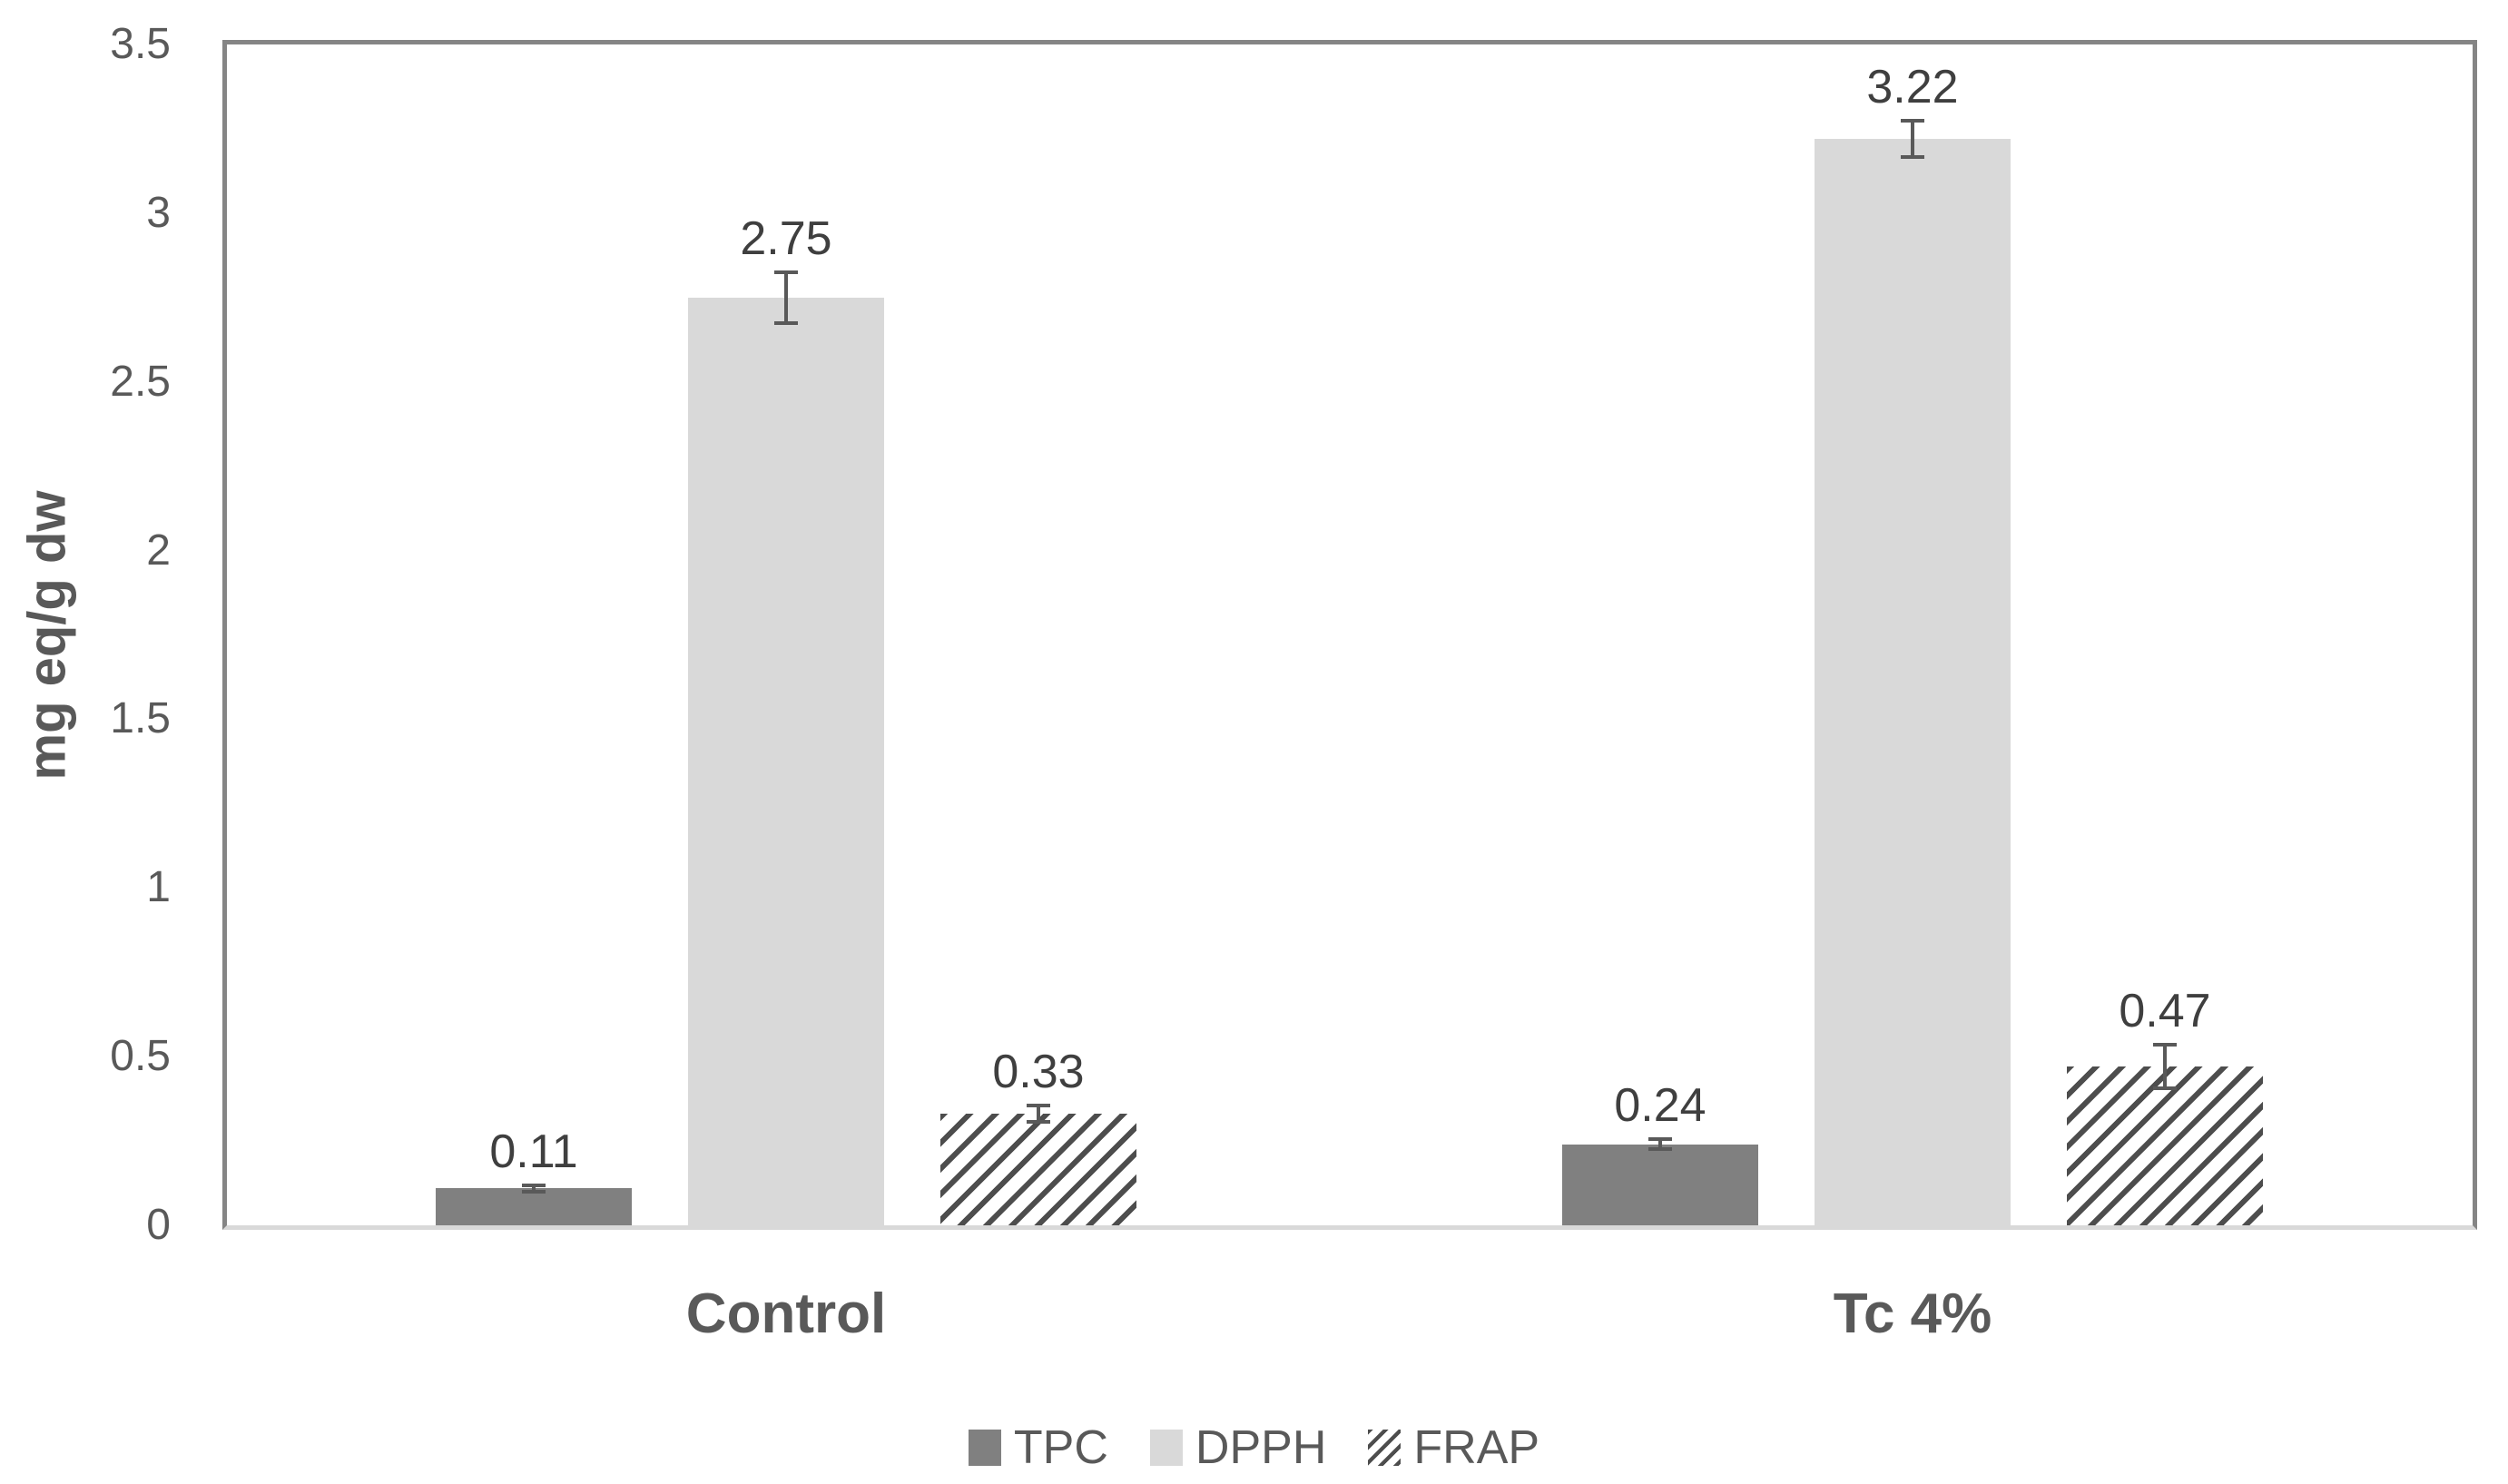 This screenshot has width=2508, height=1484. What do you see at coordinates (1912, 1314) in the screenshot?
I see `category-label-tc-4-: Tc 4%` at bounding box center [1912, 1314].